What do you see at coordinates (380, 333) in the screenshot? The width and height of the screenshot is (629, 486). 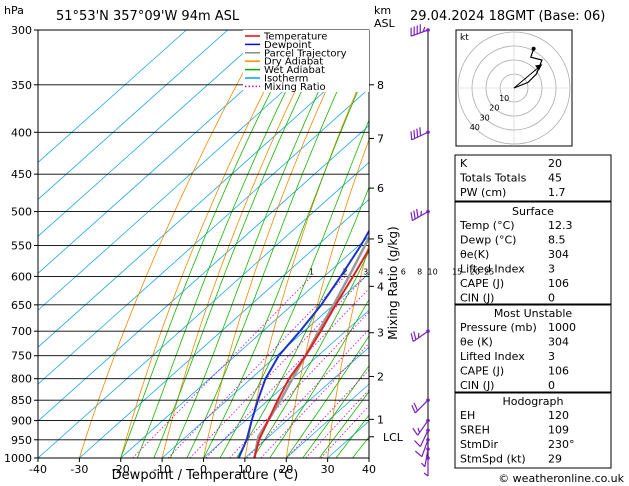 I see `altitude-tick-label: 3` at bounding box center [380, 333].